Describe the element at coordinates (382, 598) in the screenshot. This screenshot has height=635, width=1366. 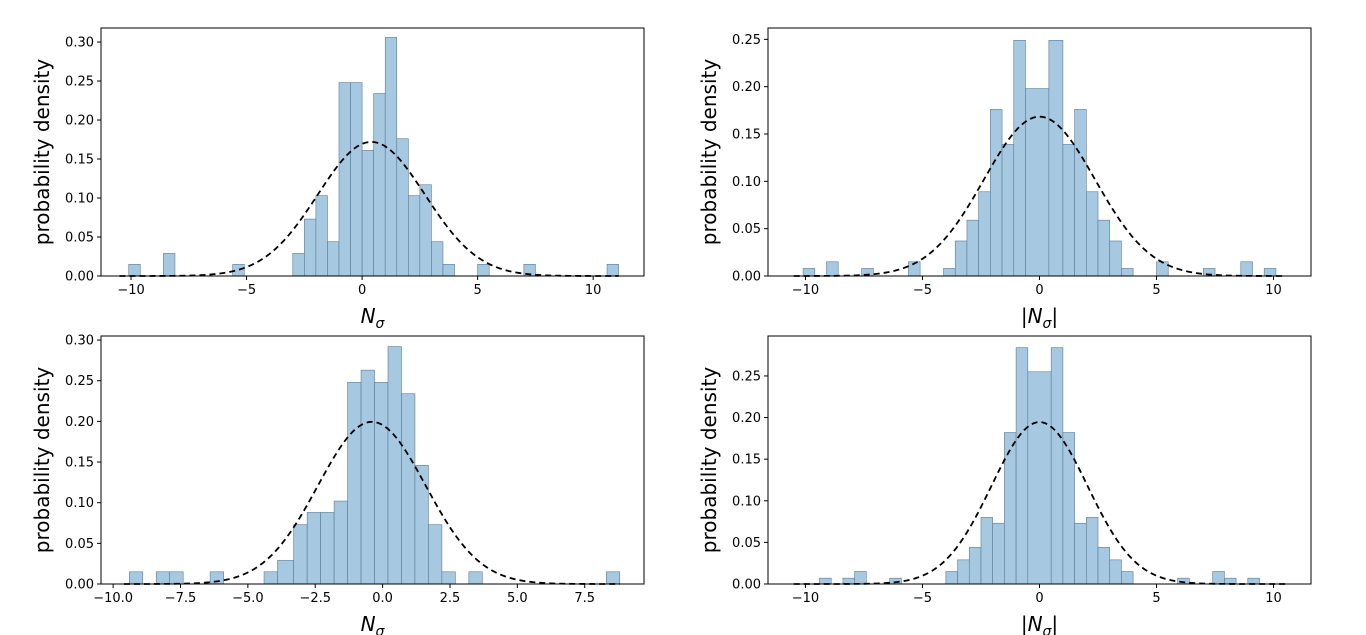
I see `x-tick-label: 0.0` at that location.